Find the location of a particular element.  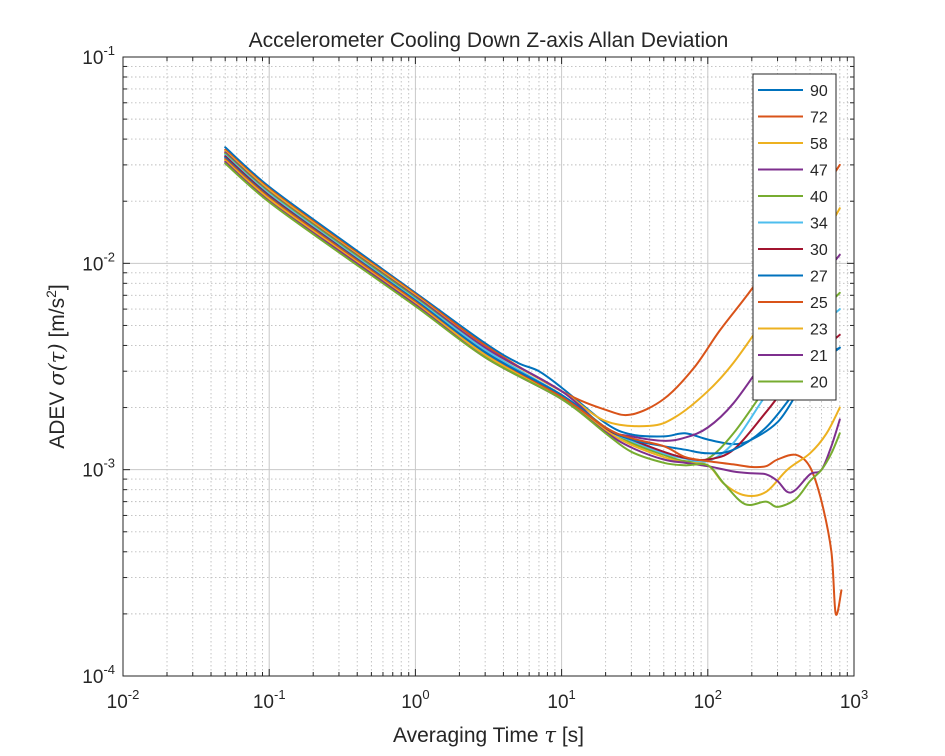

legend-label-27: 27 is located at coordinates (819, 277).